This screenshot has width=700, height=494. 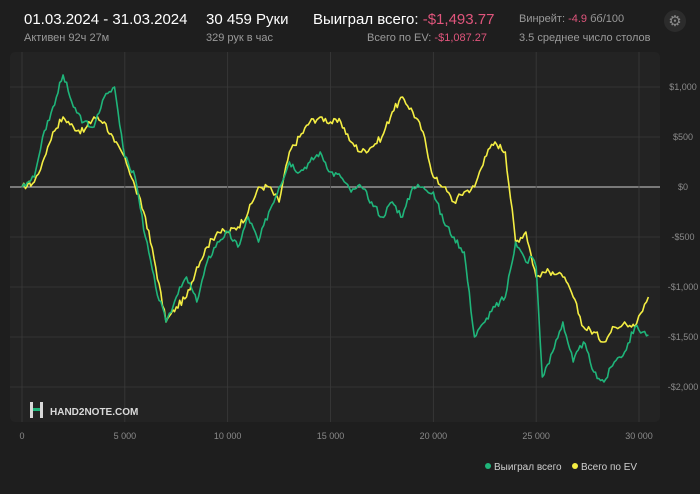 What do you see at coordinates (399, 38) in the screenshot?
I see `ev-label: Всего по EV:` at bounding box center [399, 38].